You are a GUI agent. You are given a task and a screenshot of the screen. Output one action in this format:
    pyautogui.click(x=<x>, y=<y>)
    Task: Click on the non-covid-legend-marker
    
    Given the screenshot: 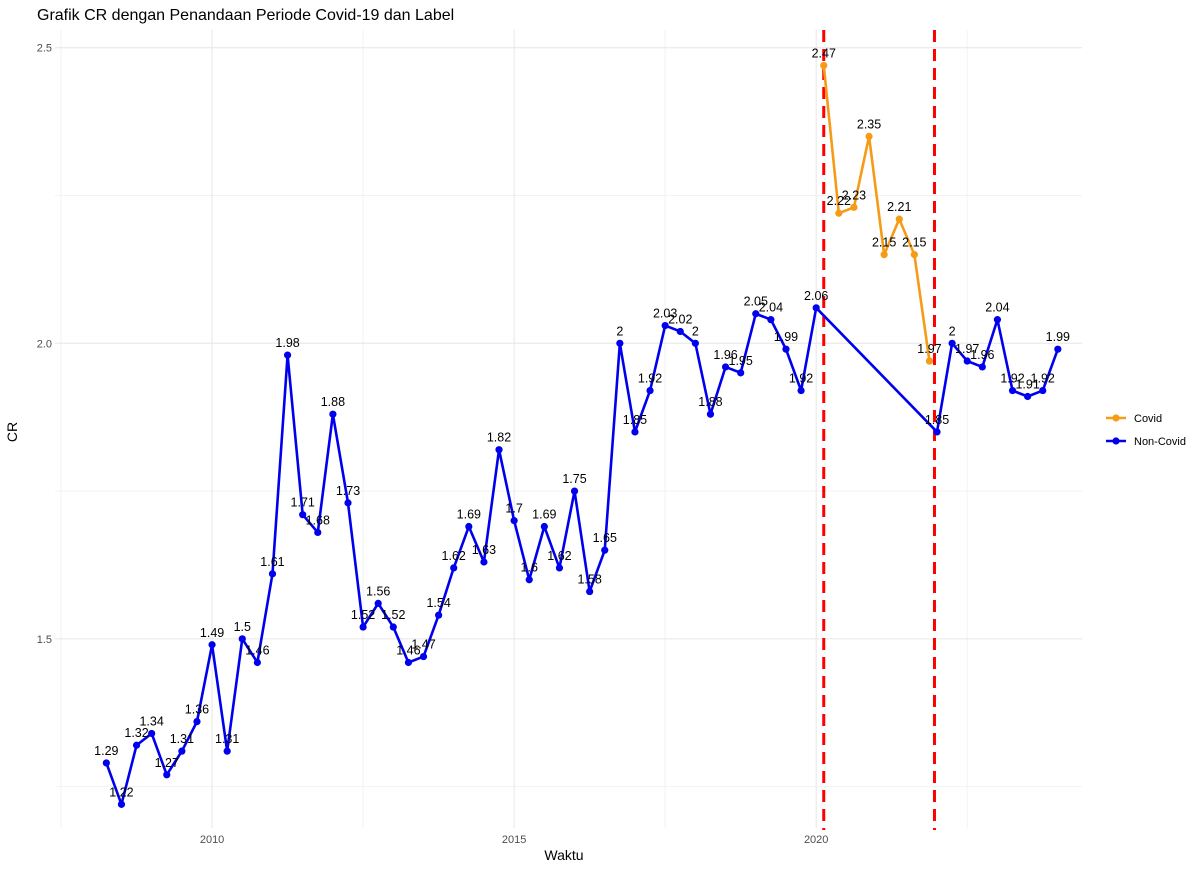 What is the action you would take?
    pyautogui.click(x=1116, y=441)
    